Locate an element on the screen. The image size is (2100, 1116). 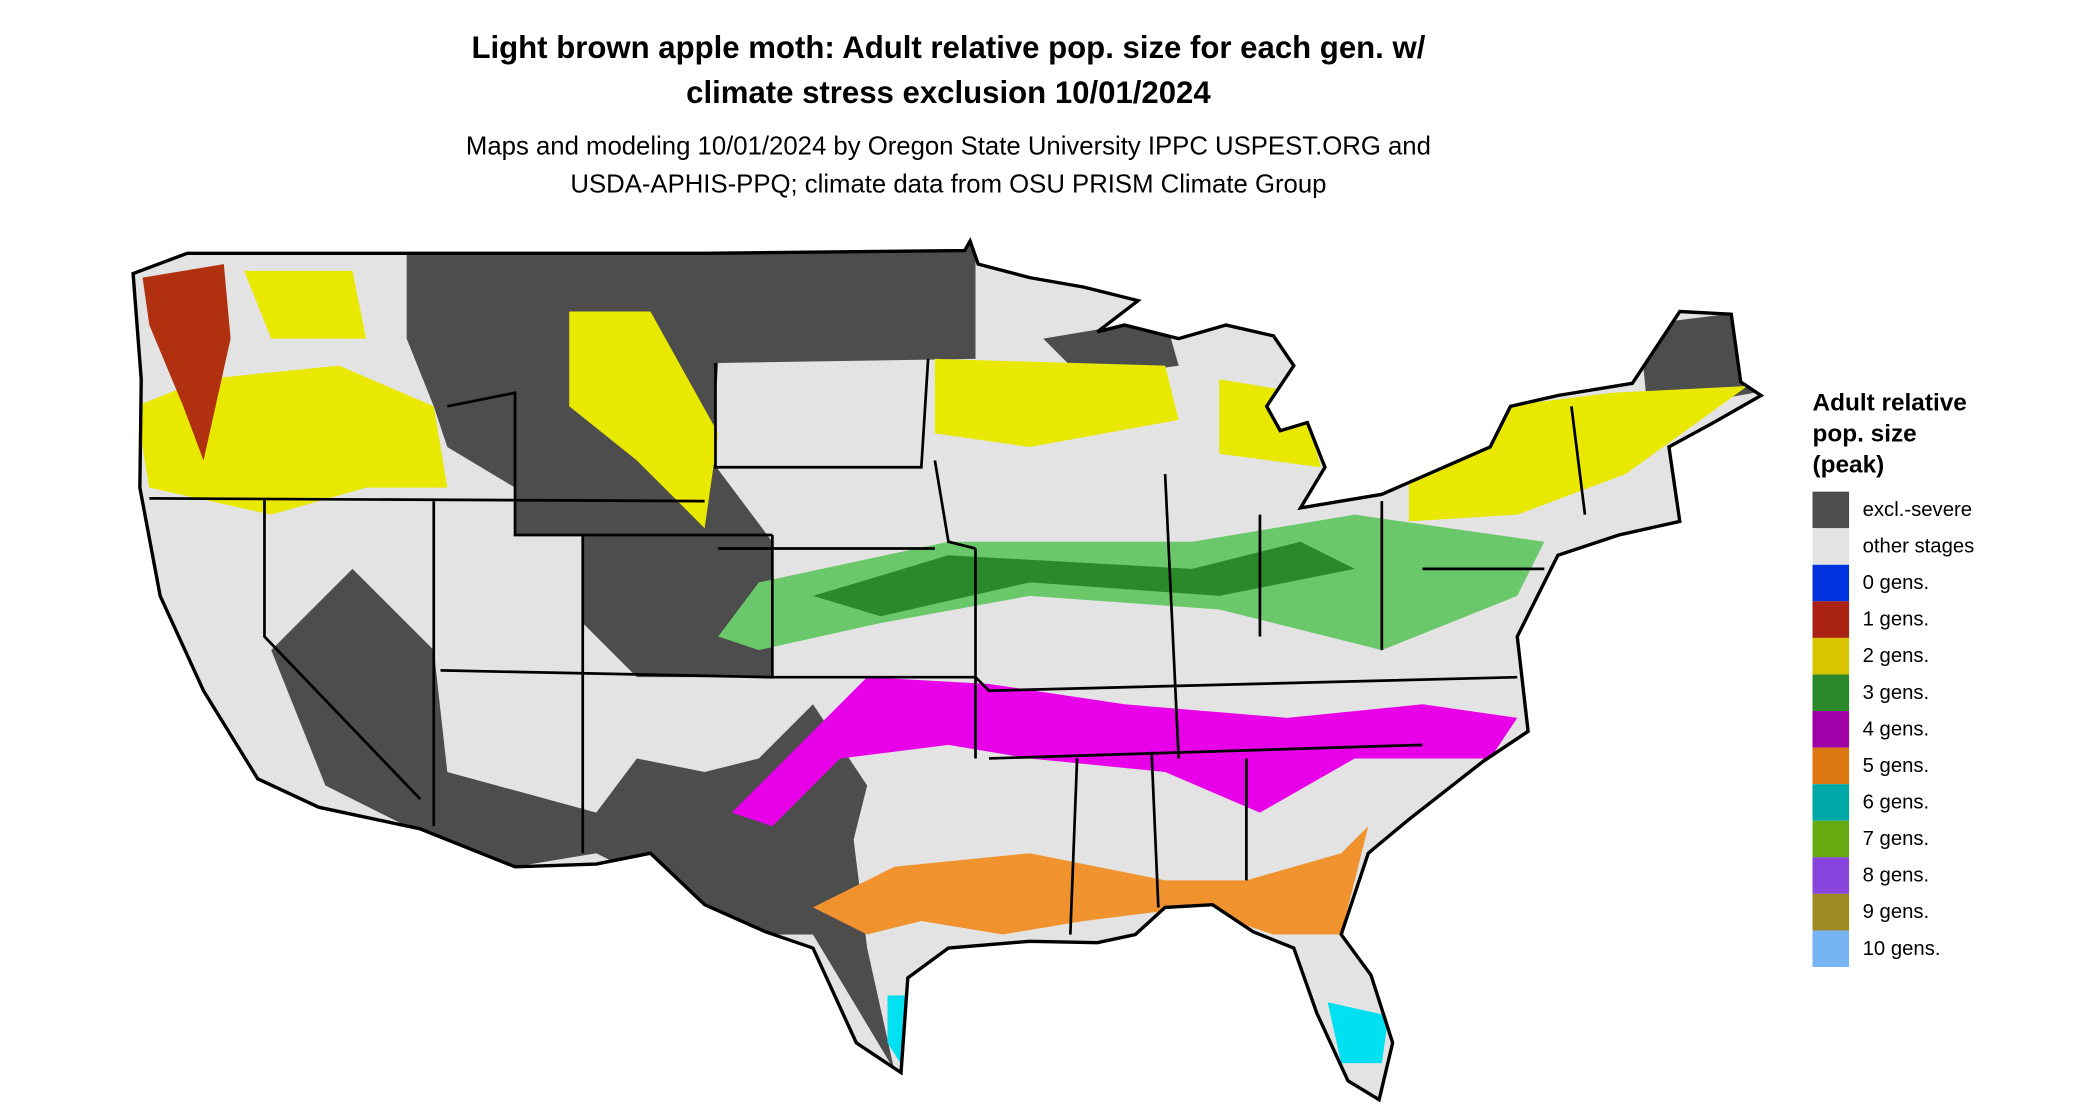
legend-label: 2 gens. is located at coordinates (1896, 656).